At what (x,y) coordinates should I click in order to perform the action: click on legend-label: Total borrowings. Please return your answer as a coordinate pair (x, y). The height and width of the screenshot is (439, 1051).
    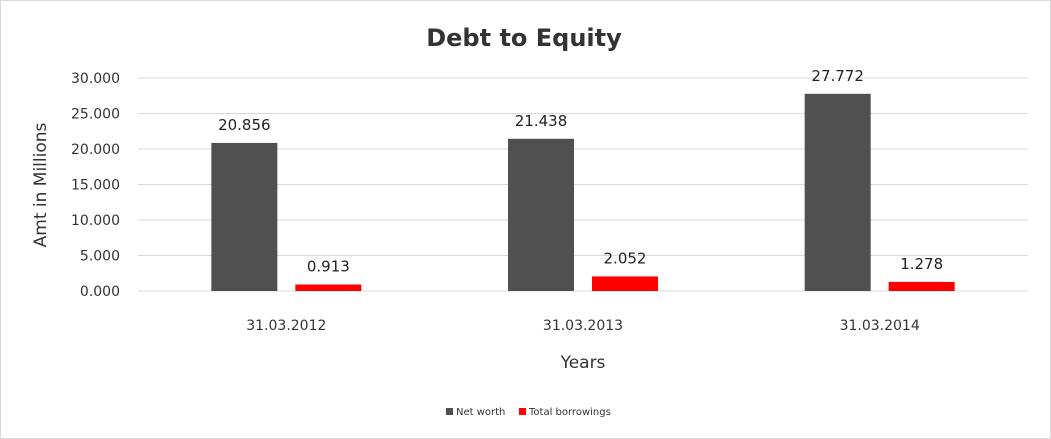
    Looking at the image, I should click on (569, 412).